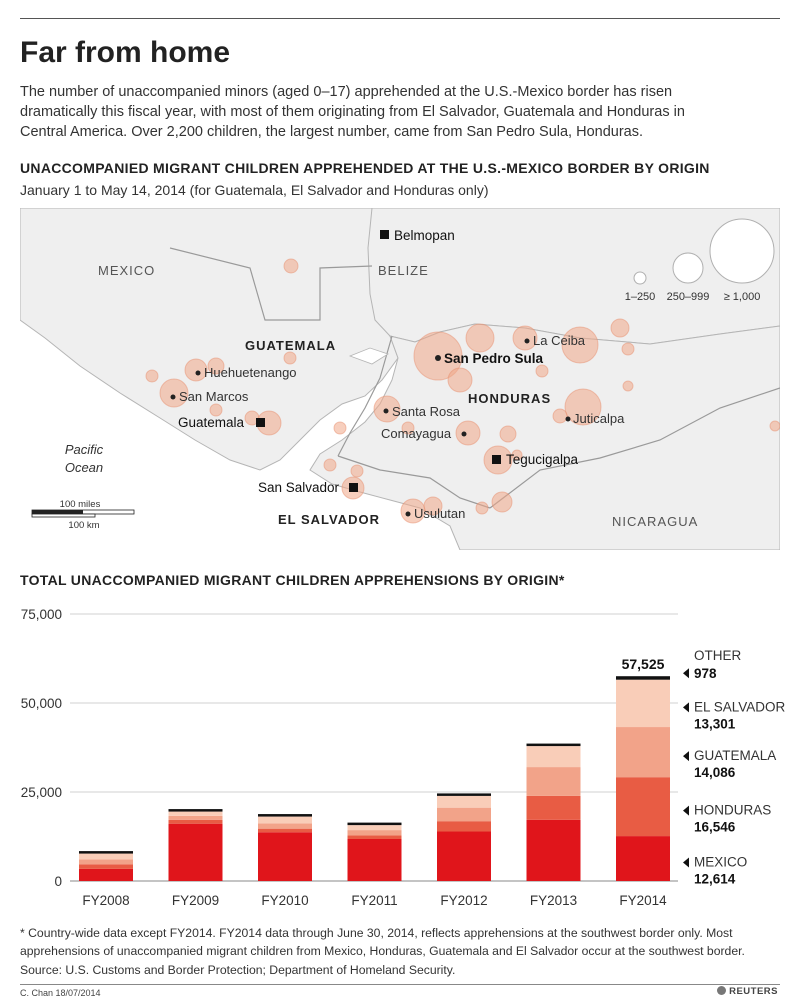 This screenshot has height=999, width=800. Describe the element at coordinates (426, 411) in the screenshot. I see `city-label-santa-rosa: Santa Rosa` at that location.